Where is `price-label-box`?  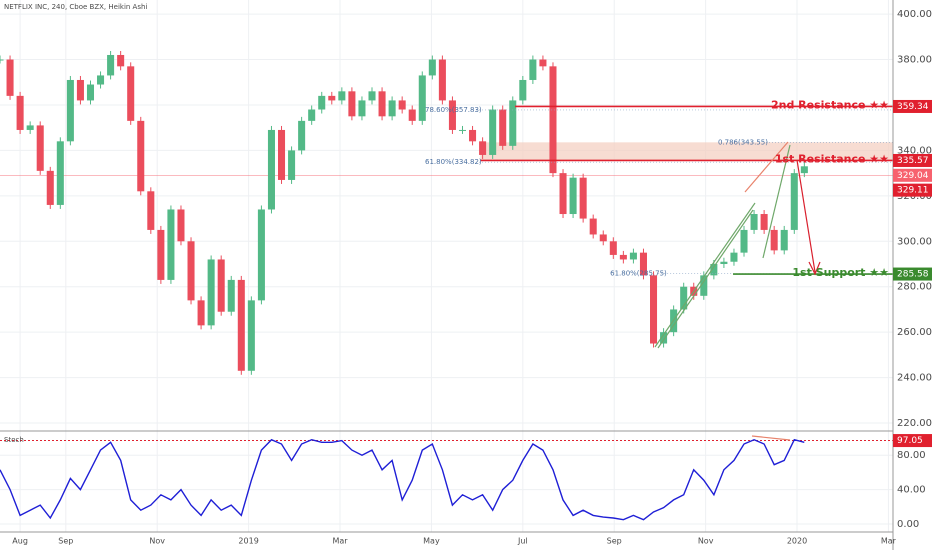
price-label-box is located at coordinates (912, 190).